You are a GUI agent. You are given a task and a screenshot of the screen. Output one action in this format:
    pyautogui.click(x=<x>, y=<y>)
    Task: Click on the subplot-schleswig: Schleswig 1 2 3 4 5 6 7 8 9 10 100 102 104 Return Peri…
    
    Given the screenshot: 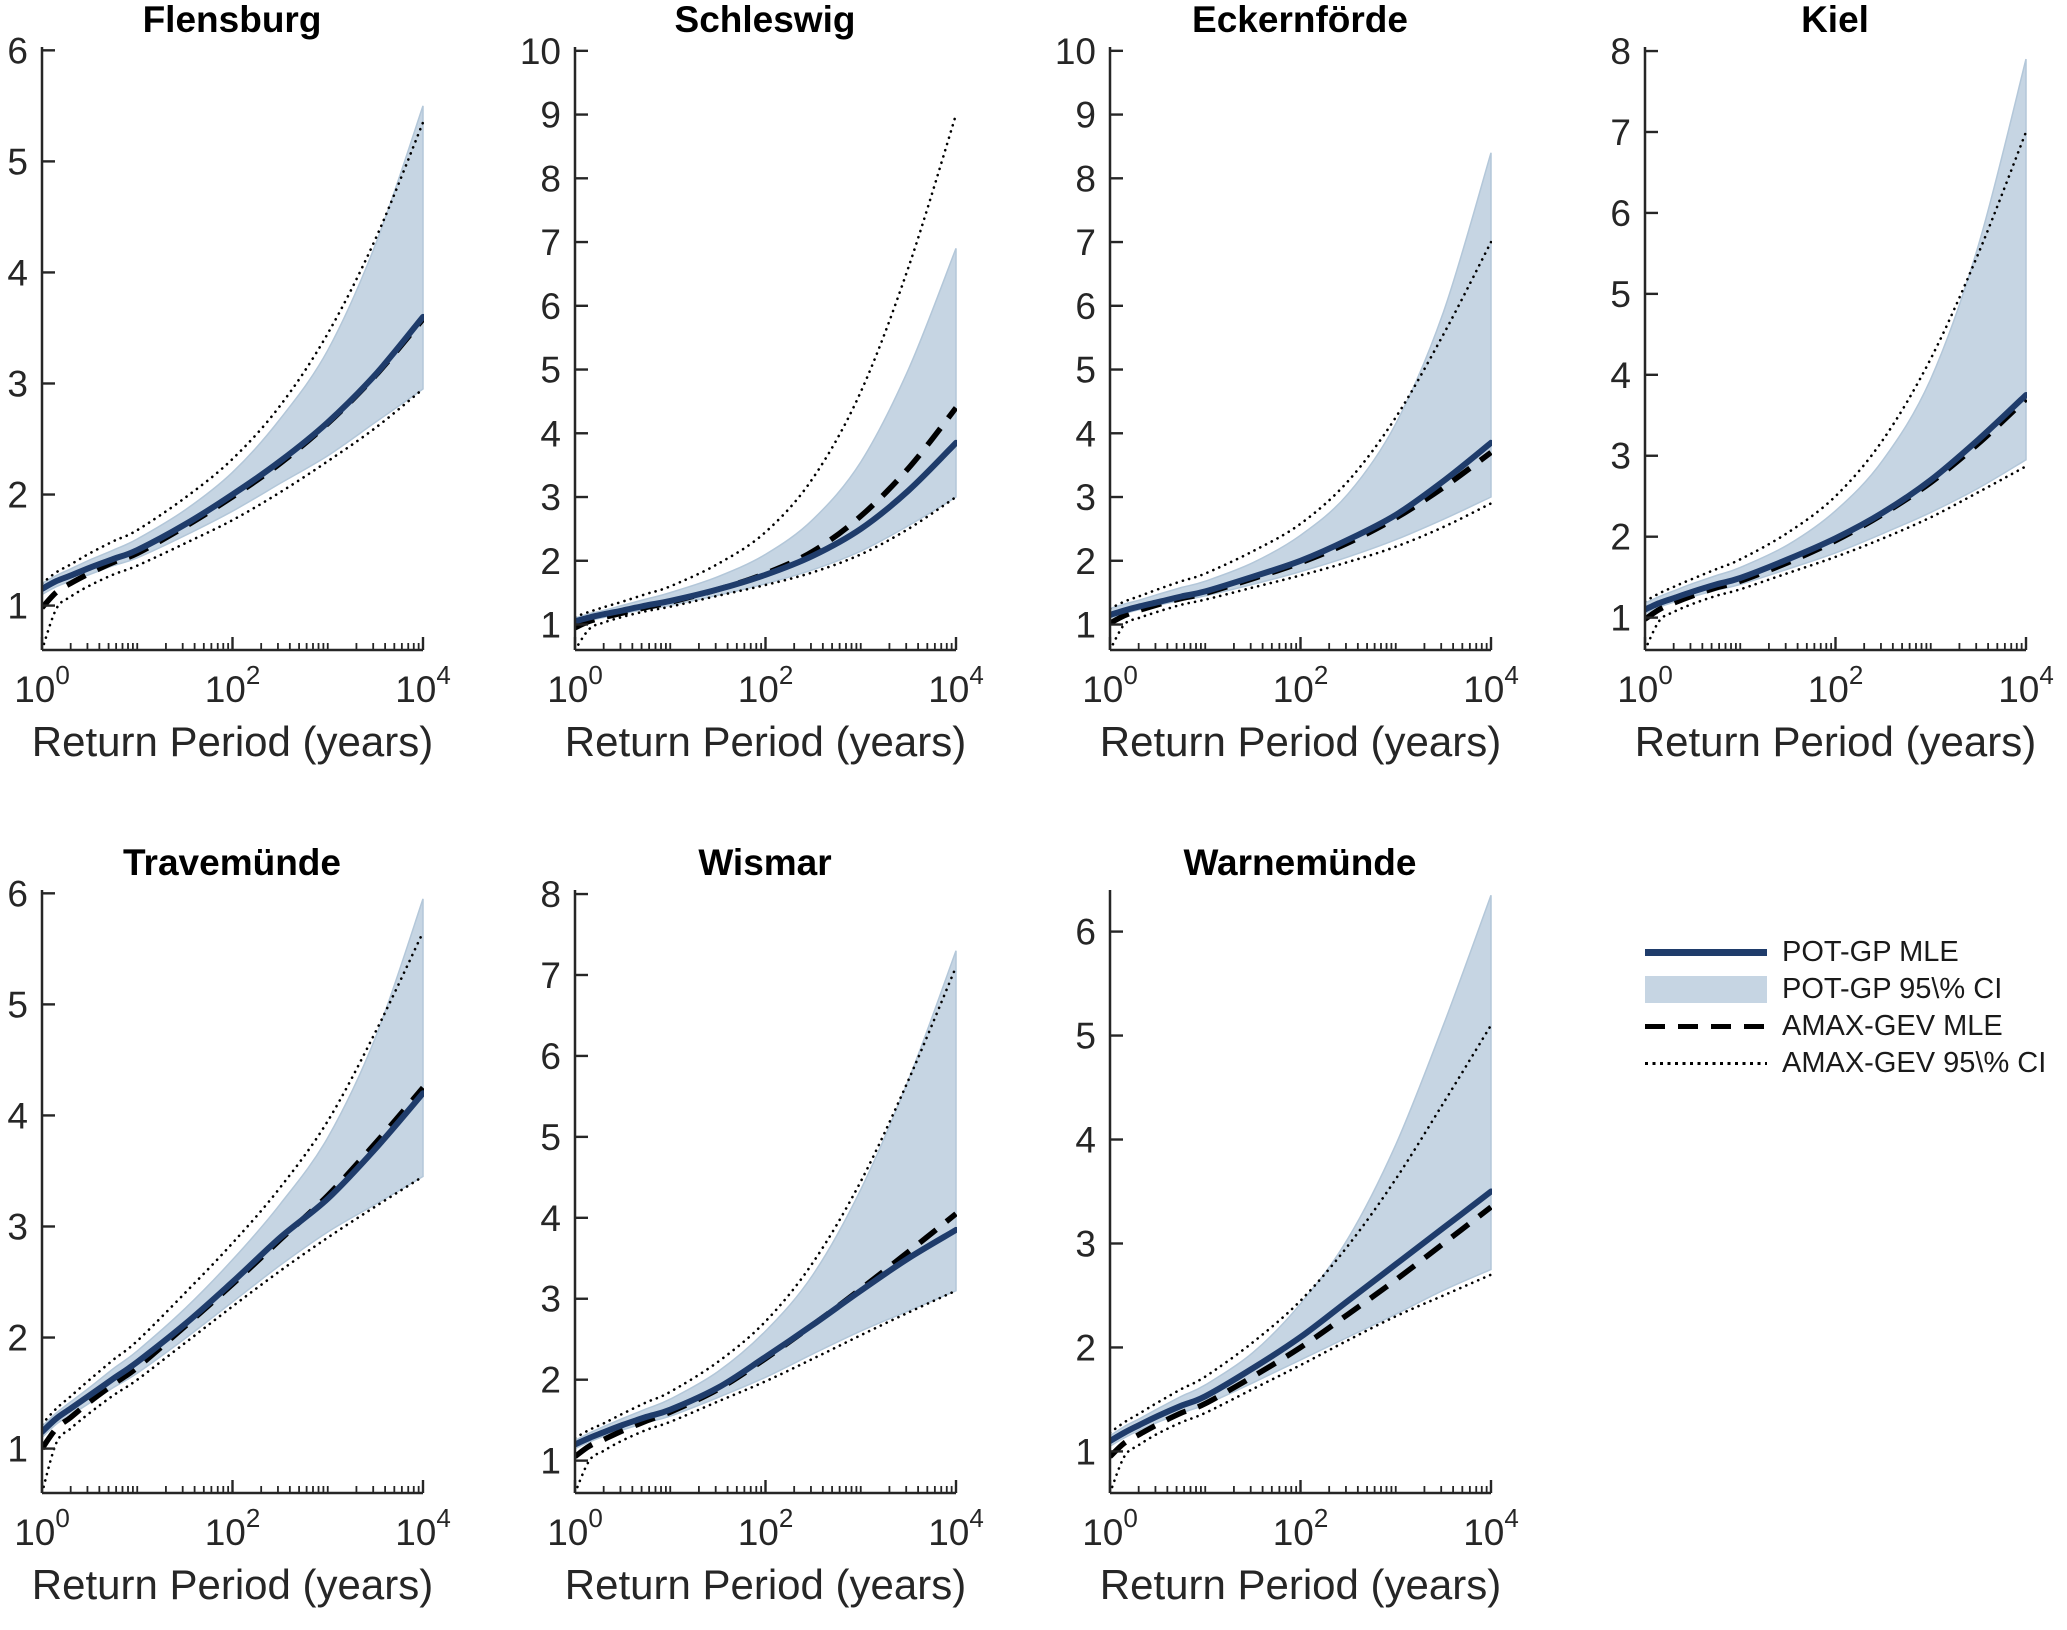 What is the action you would take?
    pyautogui.click(x=765, y=393)
    